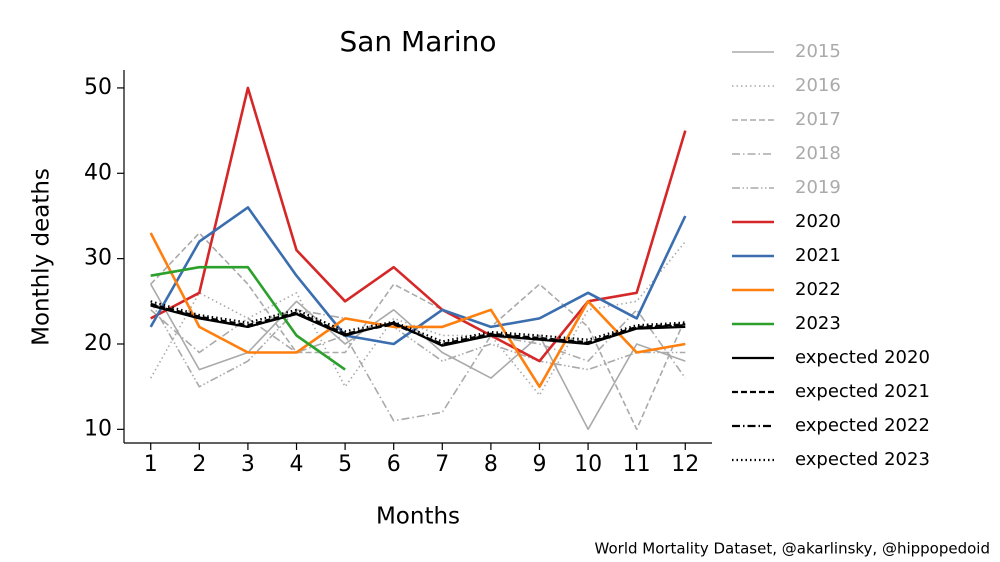 This screenshot has height=562, width=1000. Describe the element at coordinates (491, 464) in the screenshot. I see `x-tick-label: 8` at that location.